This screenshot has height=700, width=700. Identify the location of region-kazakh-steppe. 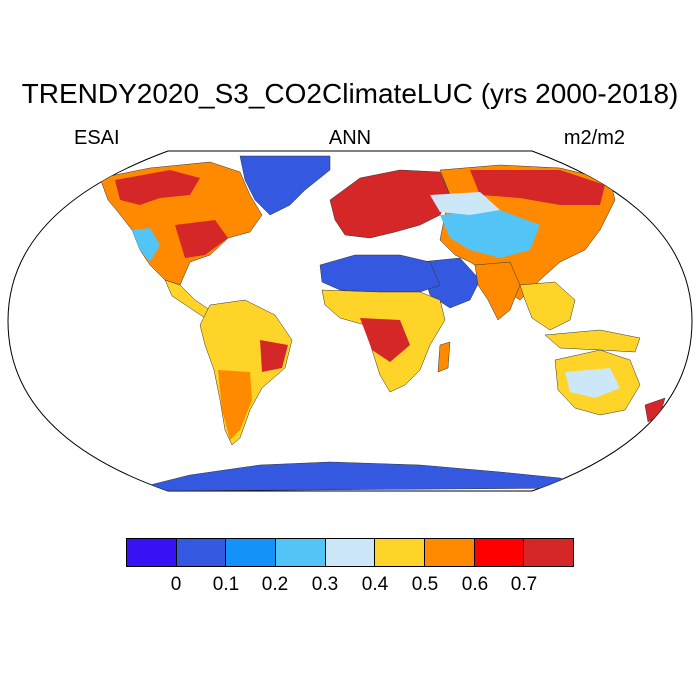
(465, 203).